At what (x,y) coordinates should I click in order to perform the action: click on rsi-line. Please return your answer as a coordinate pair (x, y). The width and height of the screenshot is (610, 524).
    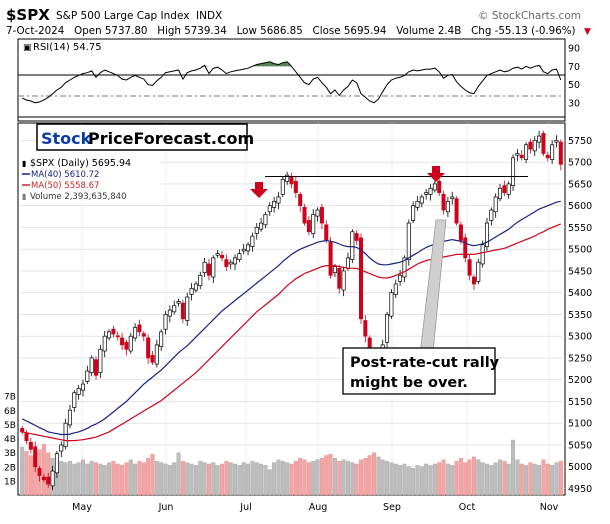
    Looking at the image, I should click on (292, 82).